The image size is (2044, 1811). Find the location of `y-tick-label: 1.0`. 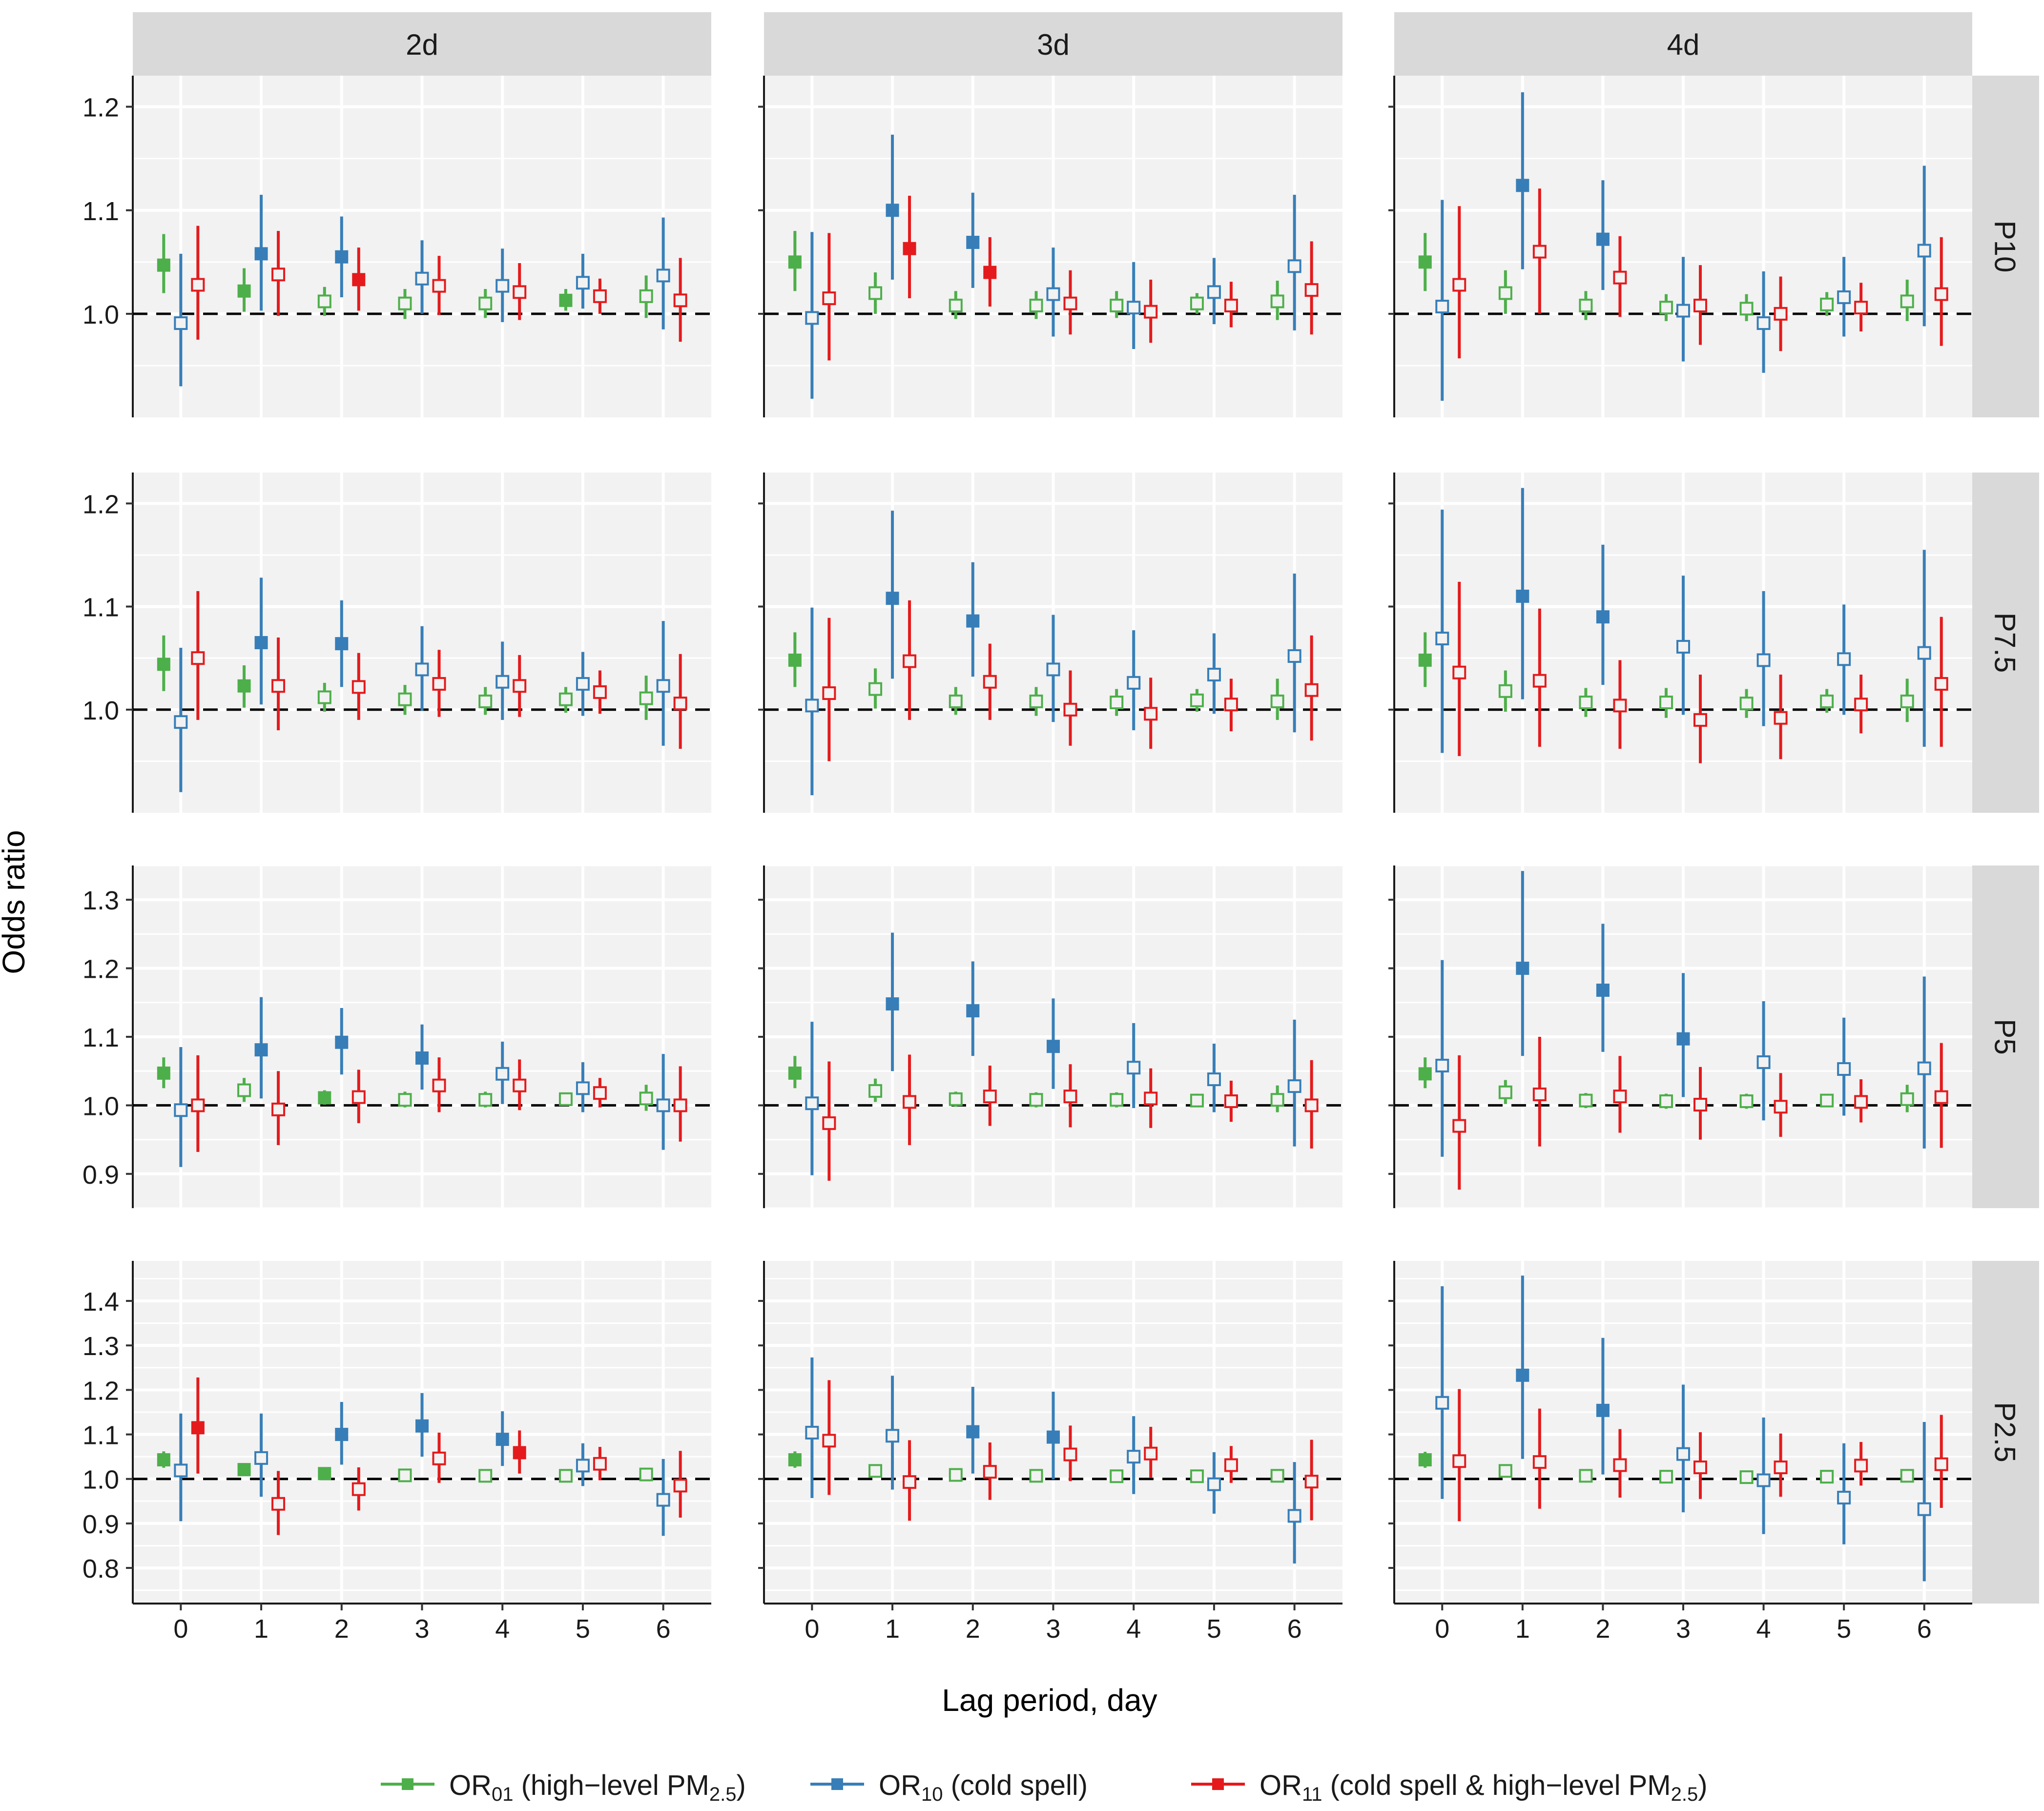

y-tick-label: 1.0 is located at coordinates (101, 1106).